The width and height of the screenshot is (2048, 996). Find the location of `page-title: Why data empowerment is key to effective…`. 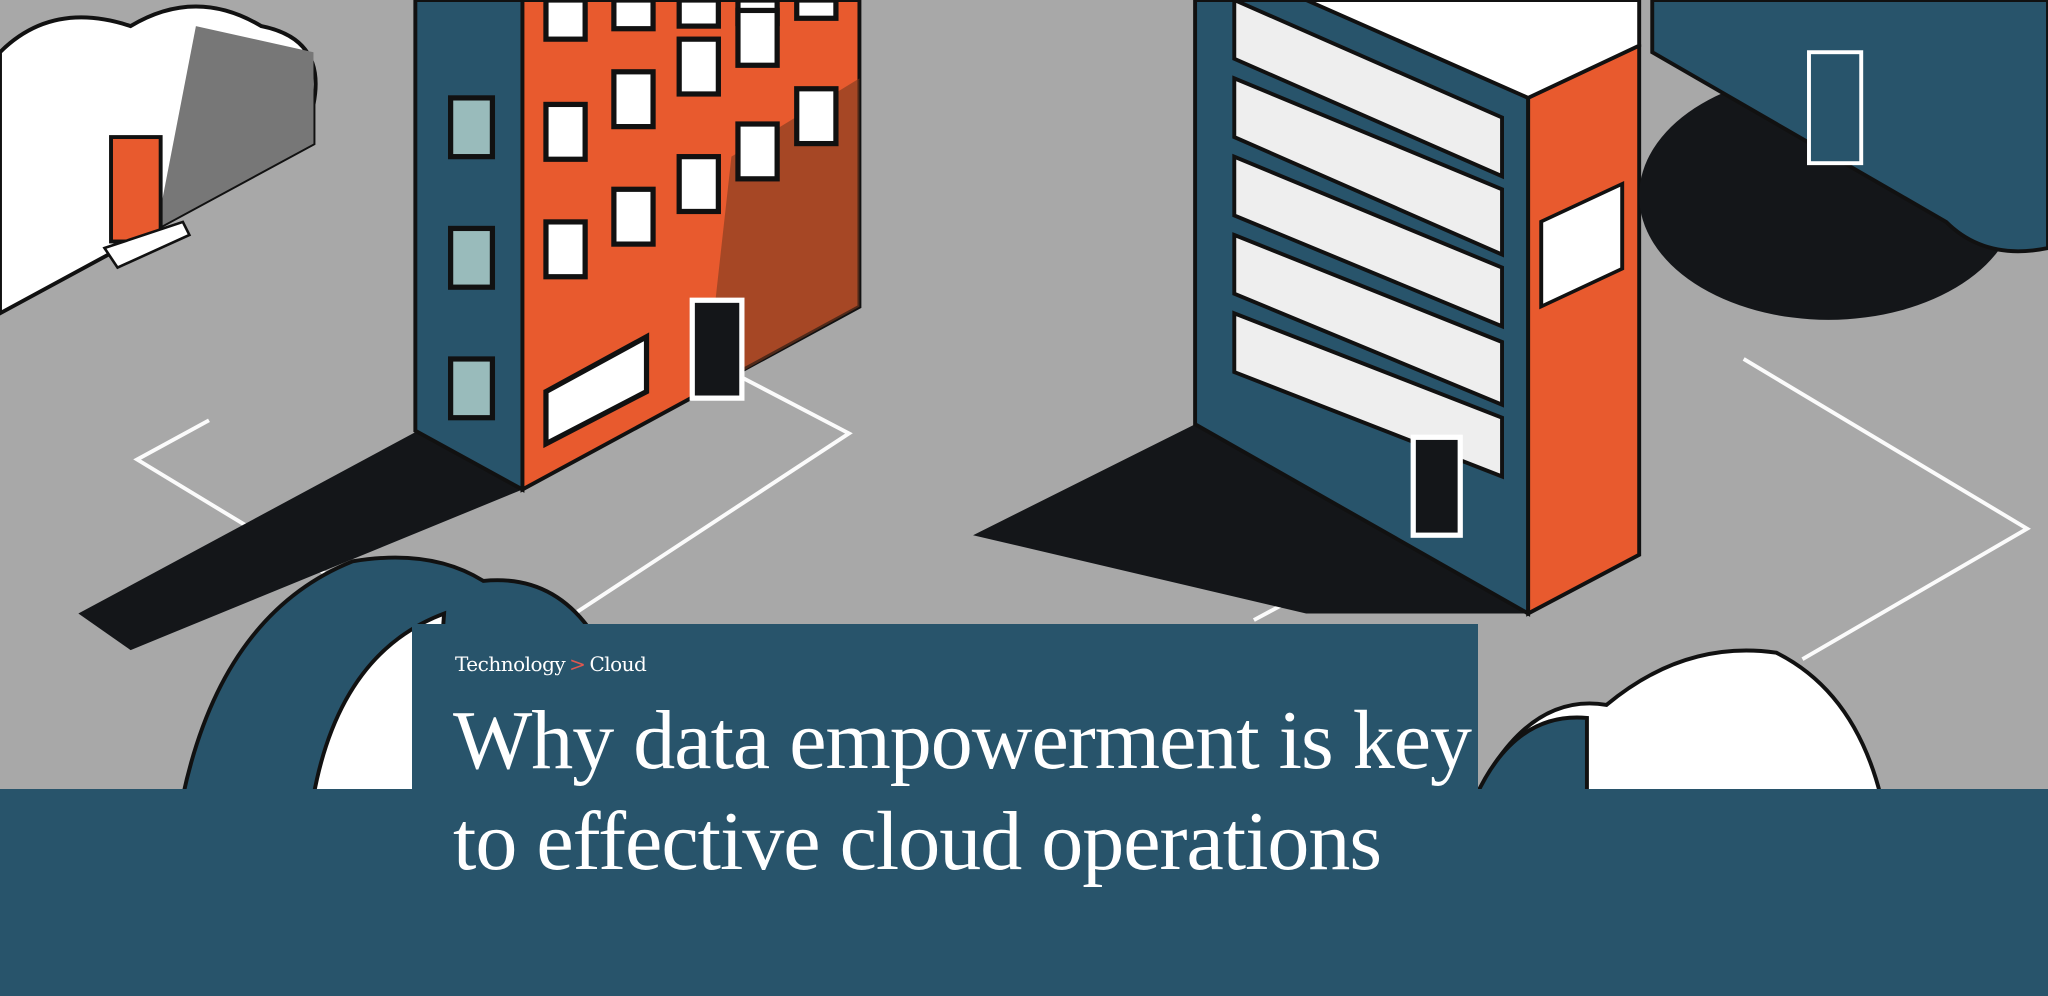

page-title: Why data empowerment is key to effective… is located at coordinates (962, 791).